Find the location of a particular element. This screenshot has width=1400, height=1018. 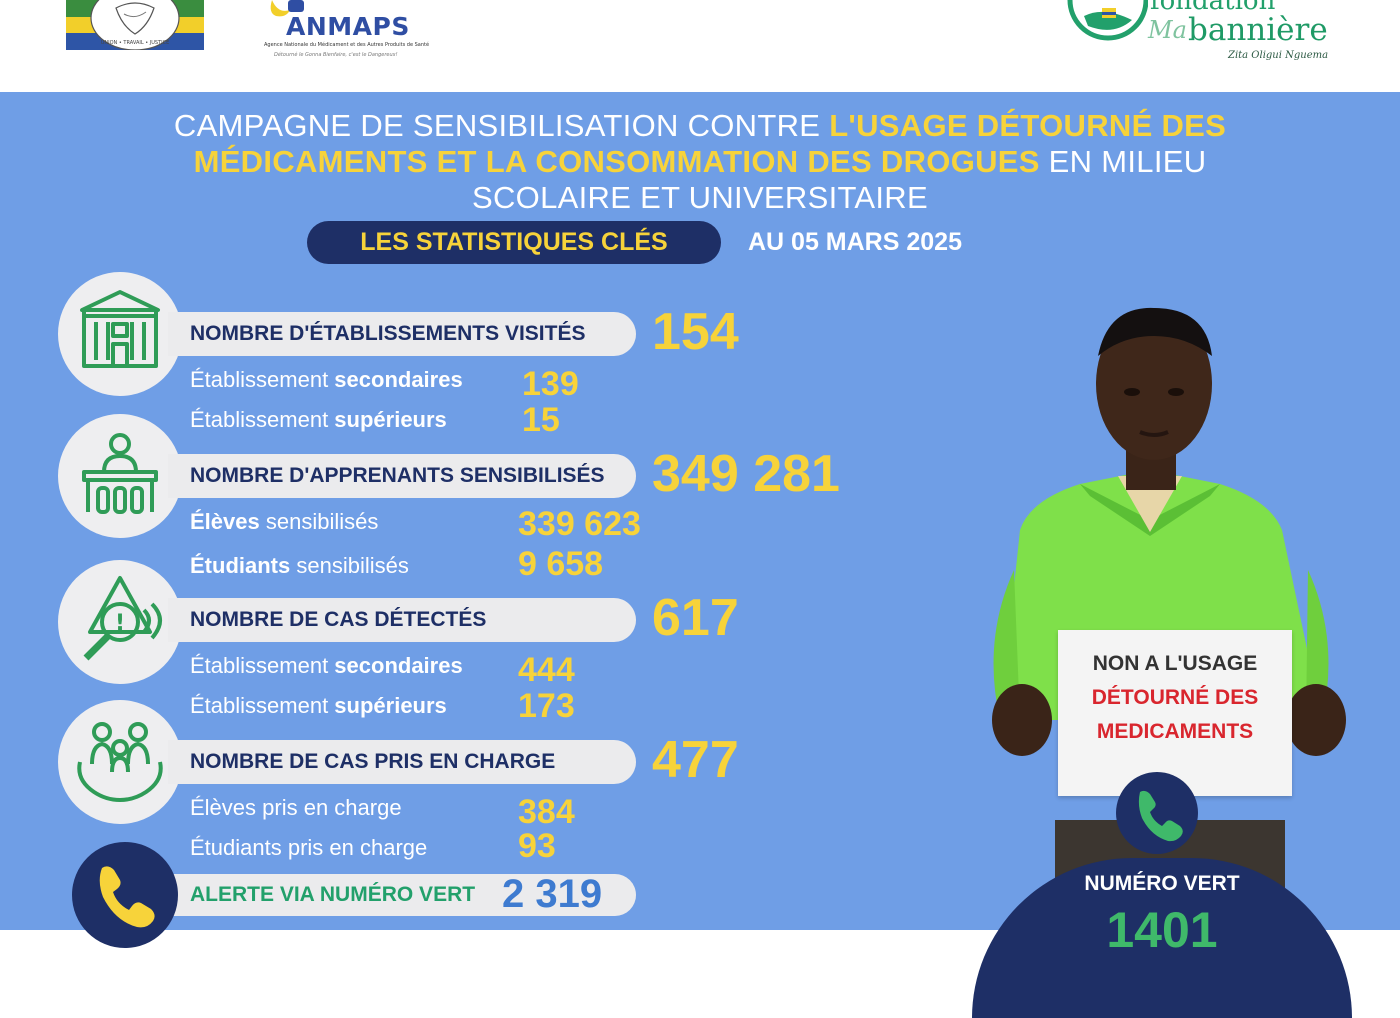

stat-total-etablissements: 154 is located at coordinates (695, 332).